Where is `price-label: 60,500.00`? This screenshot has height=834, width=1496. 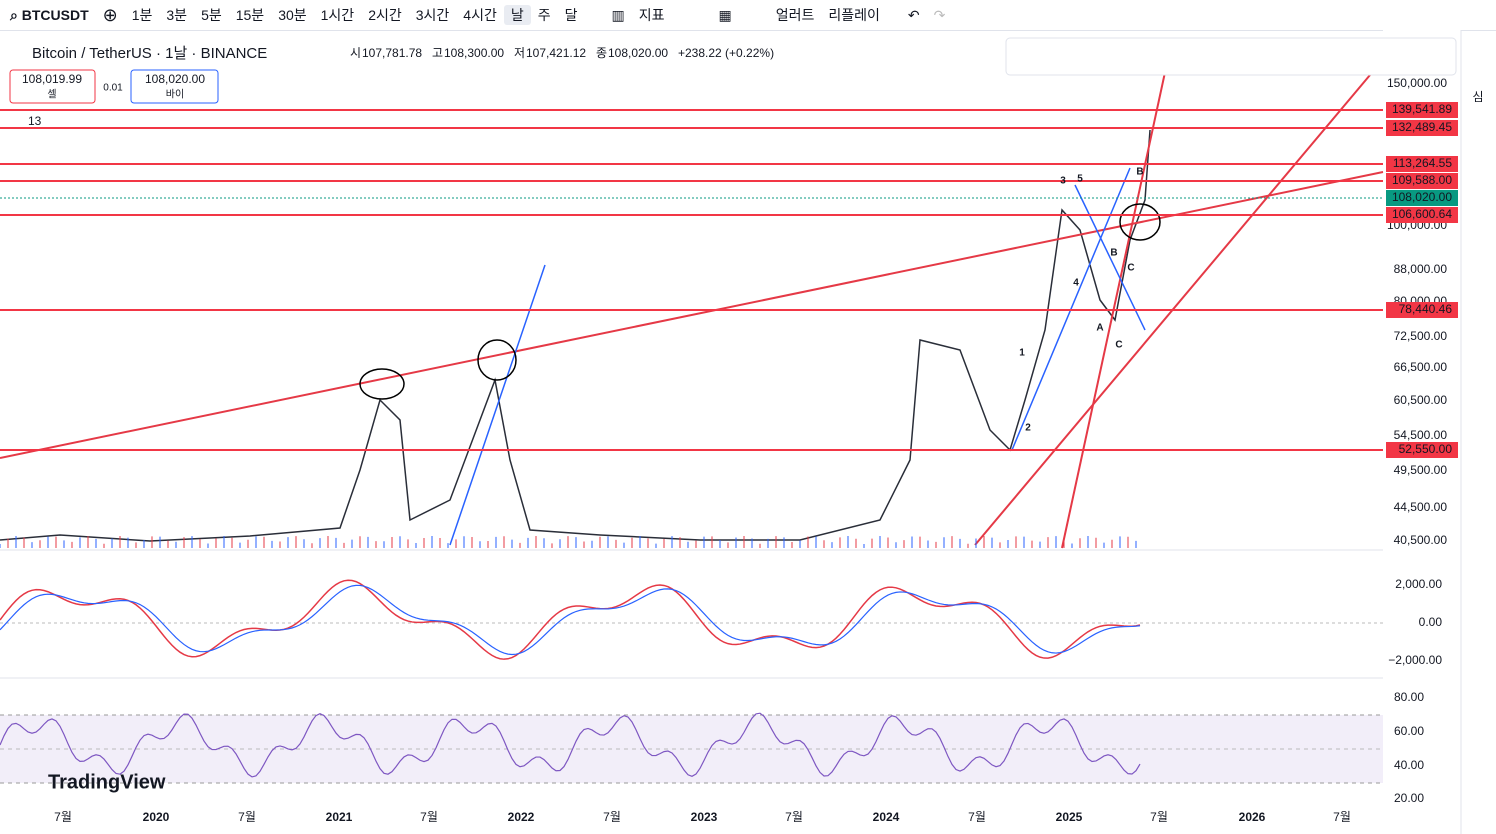
price-label: 60,500.00 is located at coordinates (1421, 400).